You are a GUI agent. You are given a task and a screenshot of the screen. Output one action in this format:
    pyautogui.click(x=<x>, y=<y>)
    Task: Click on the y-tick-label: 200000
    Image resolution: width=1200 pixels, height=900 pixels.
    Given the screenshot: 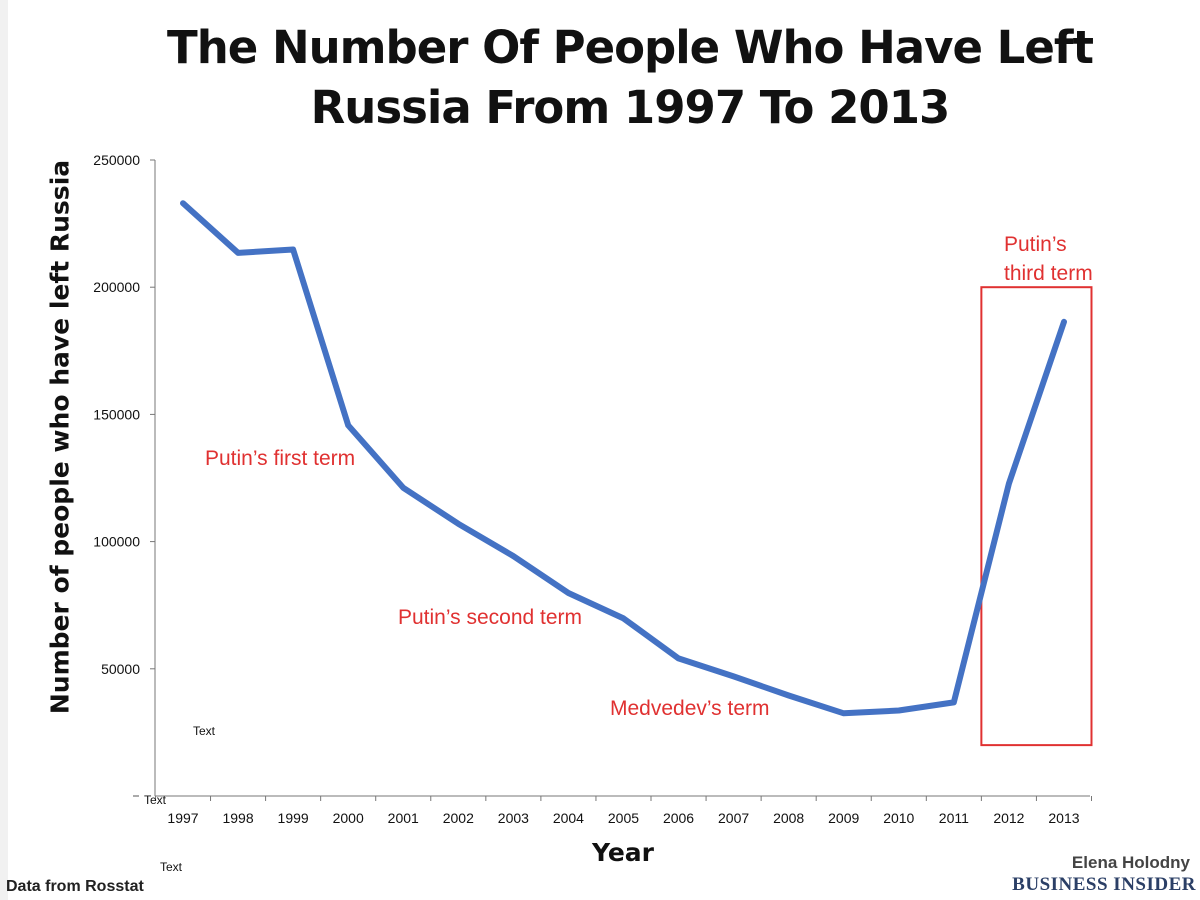 What is the action you would take?
    pyautogui.click(x=116, y=287)
    